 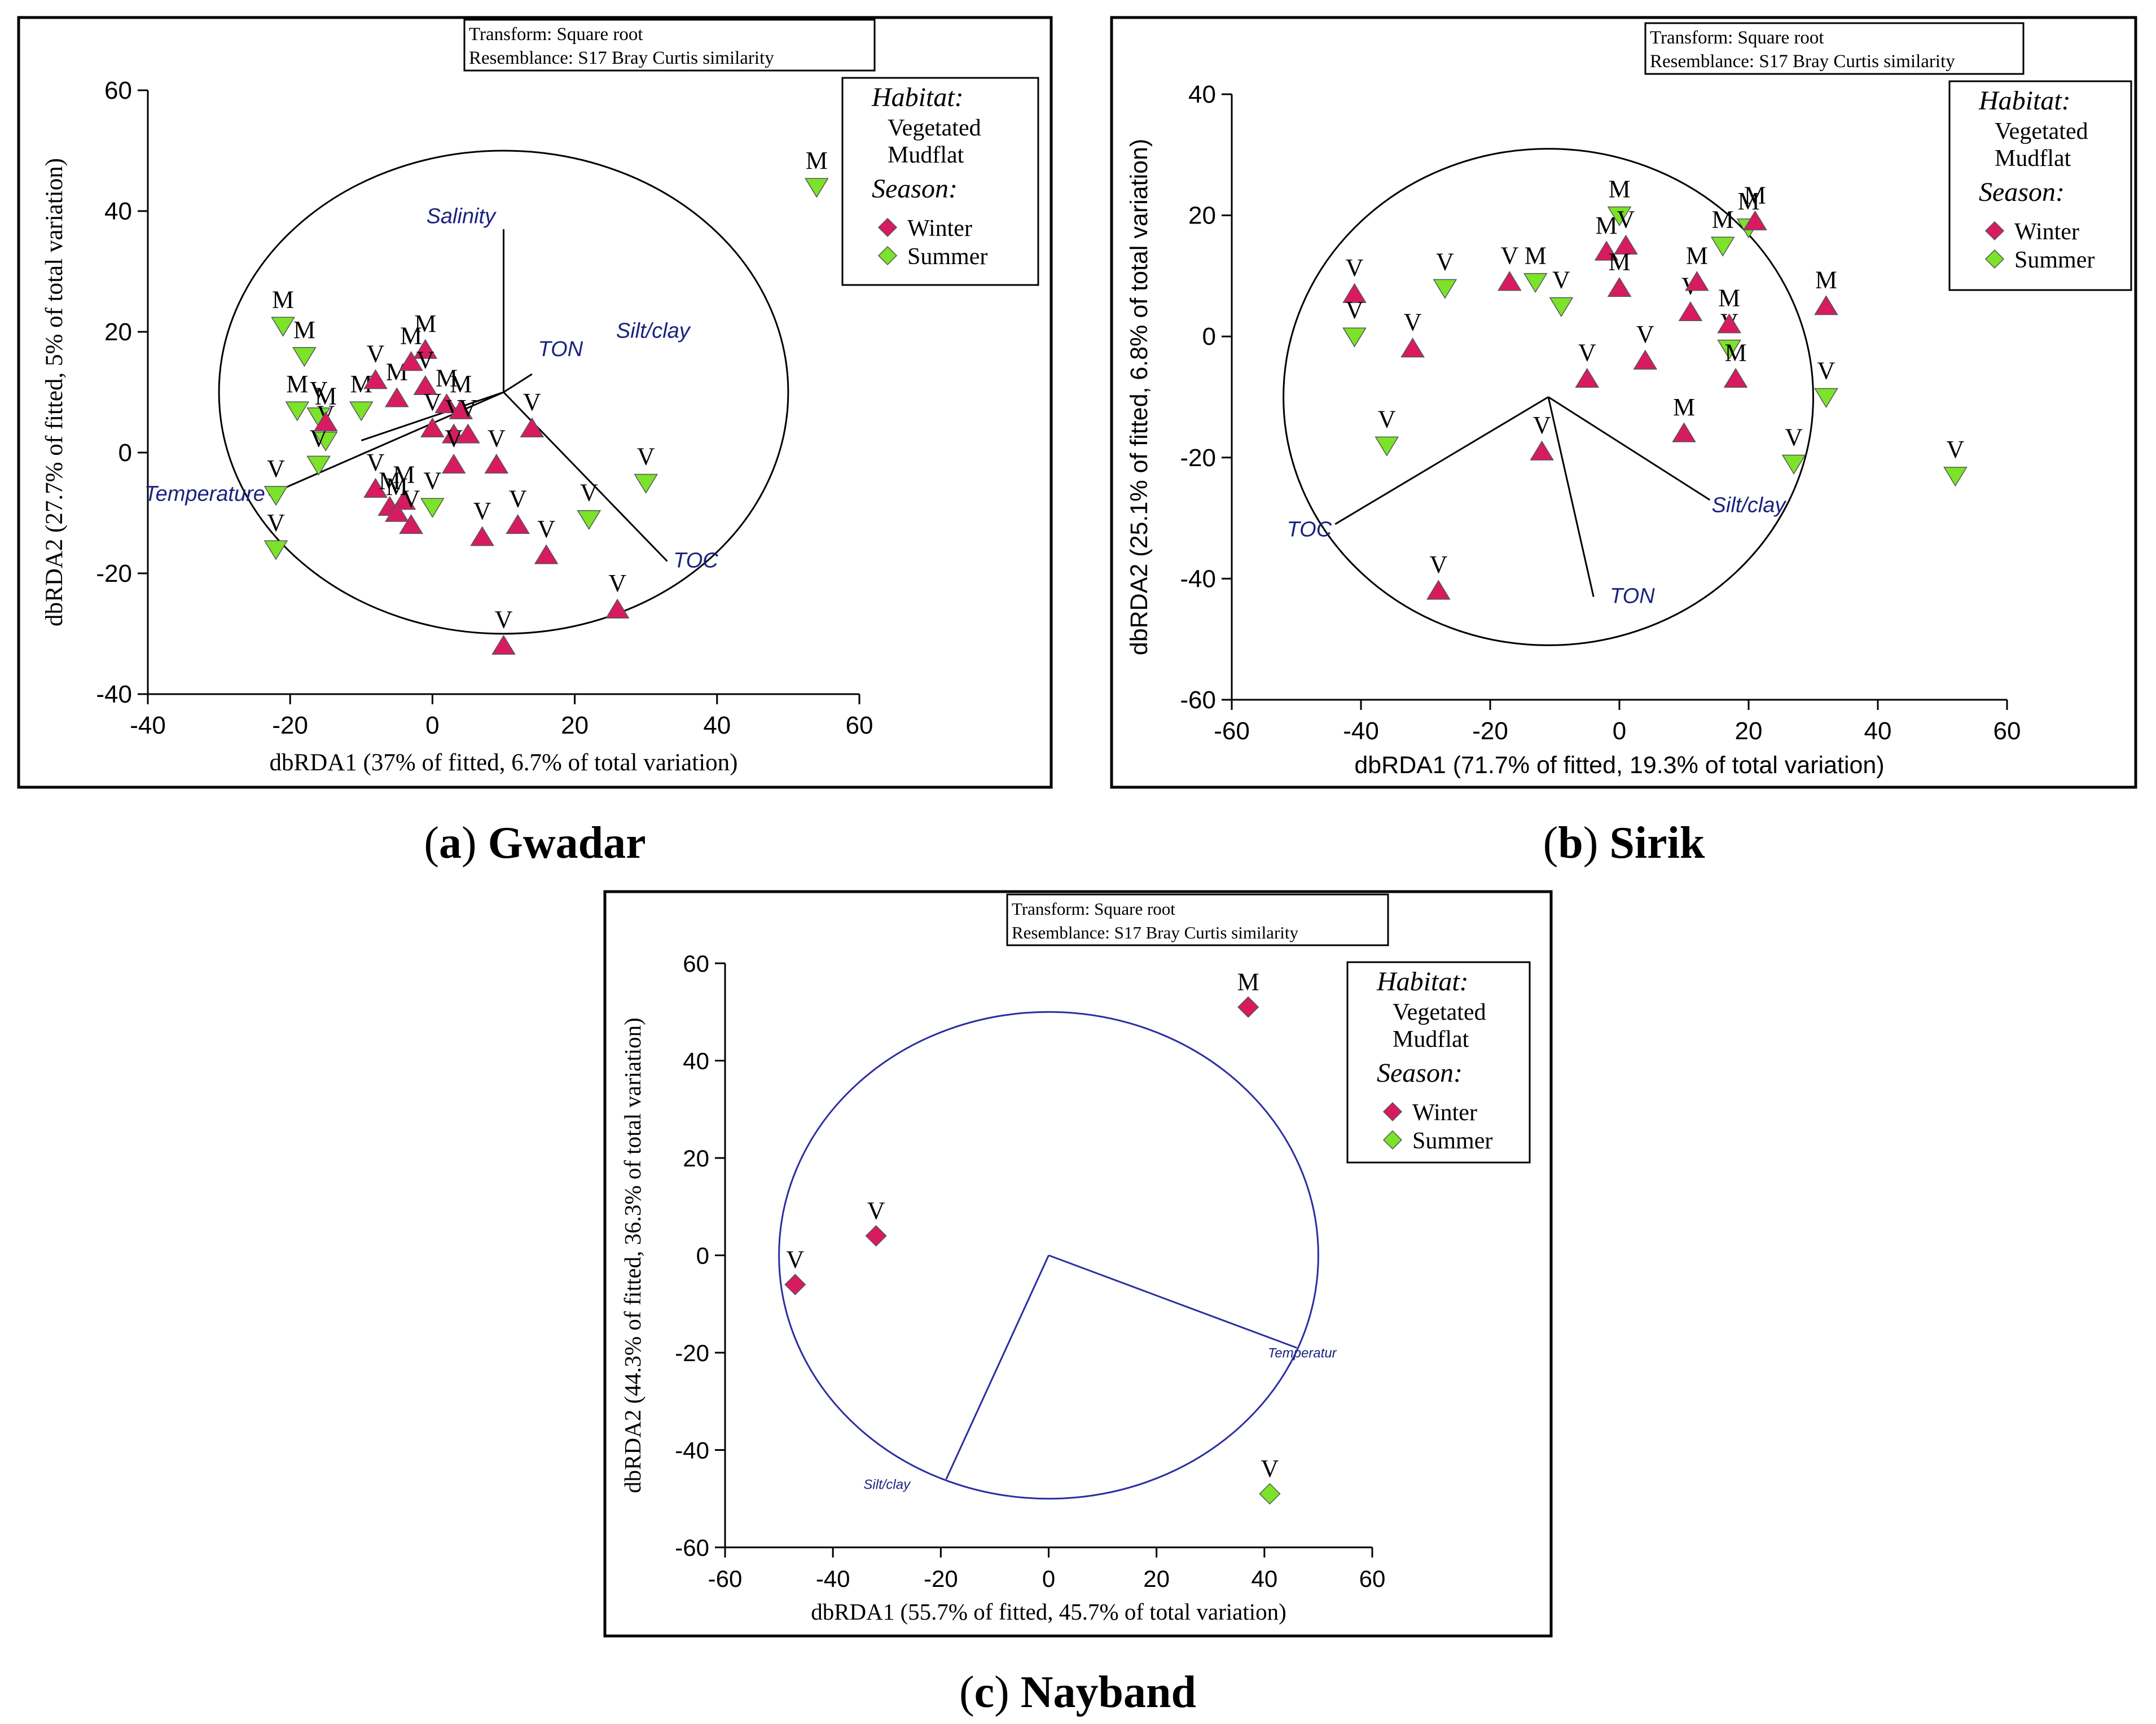 I want to click on vector-toc, so click(x=1441, y=460).